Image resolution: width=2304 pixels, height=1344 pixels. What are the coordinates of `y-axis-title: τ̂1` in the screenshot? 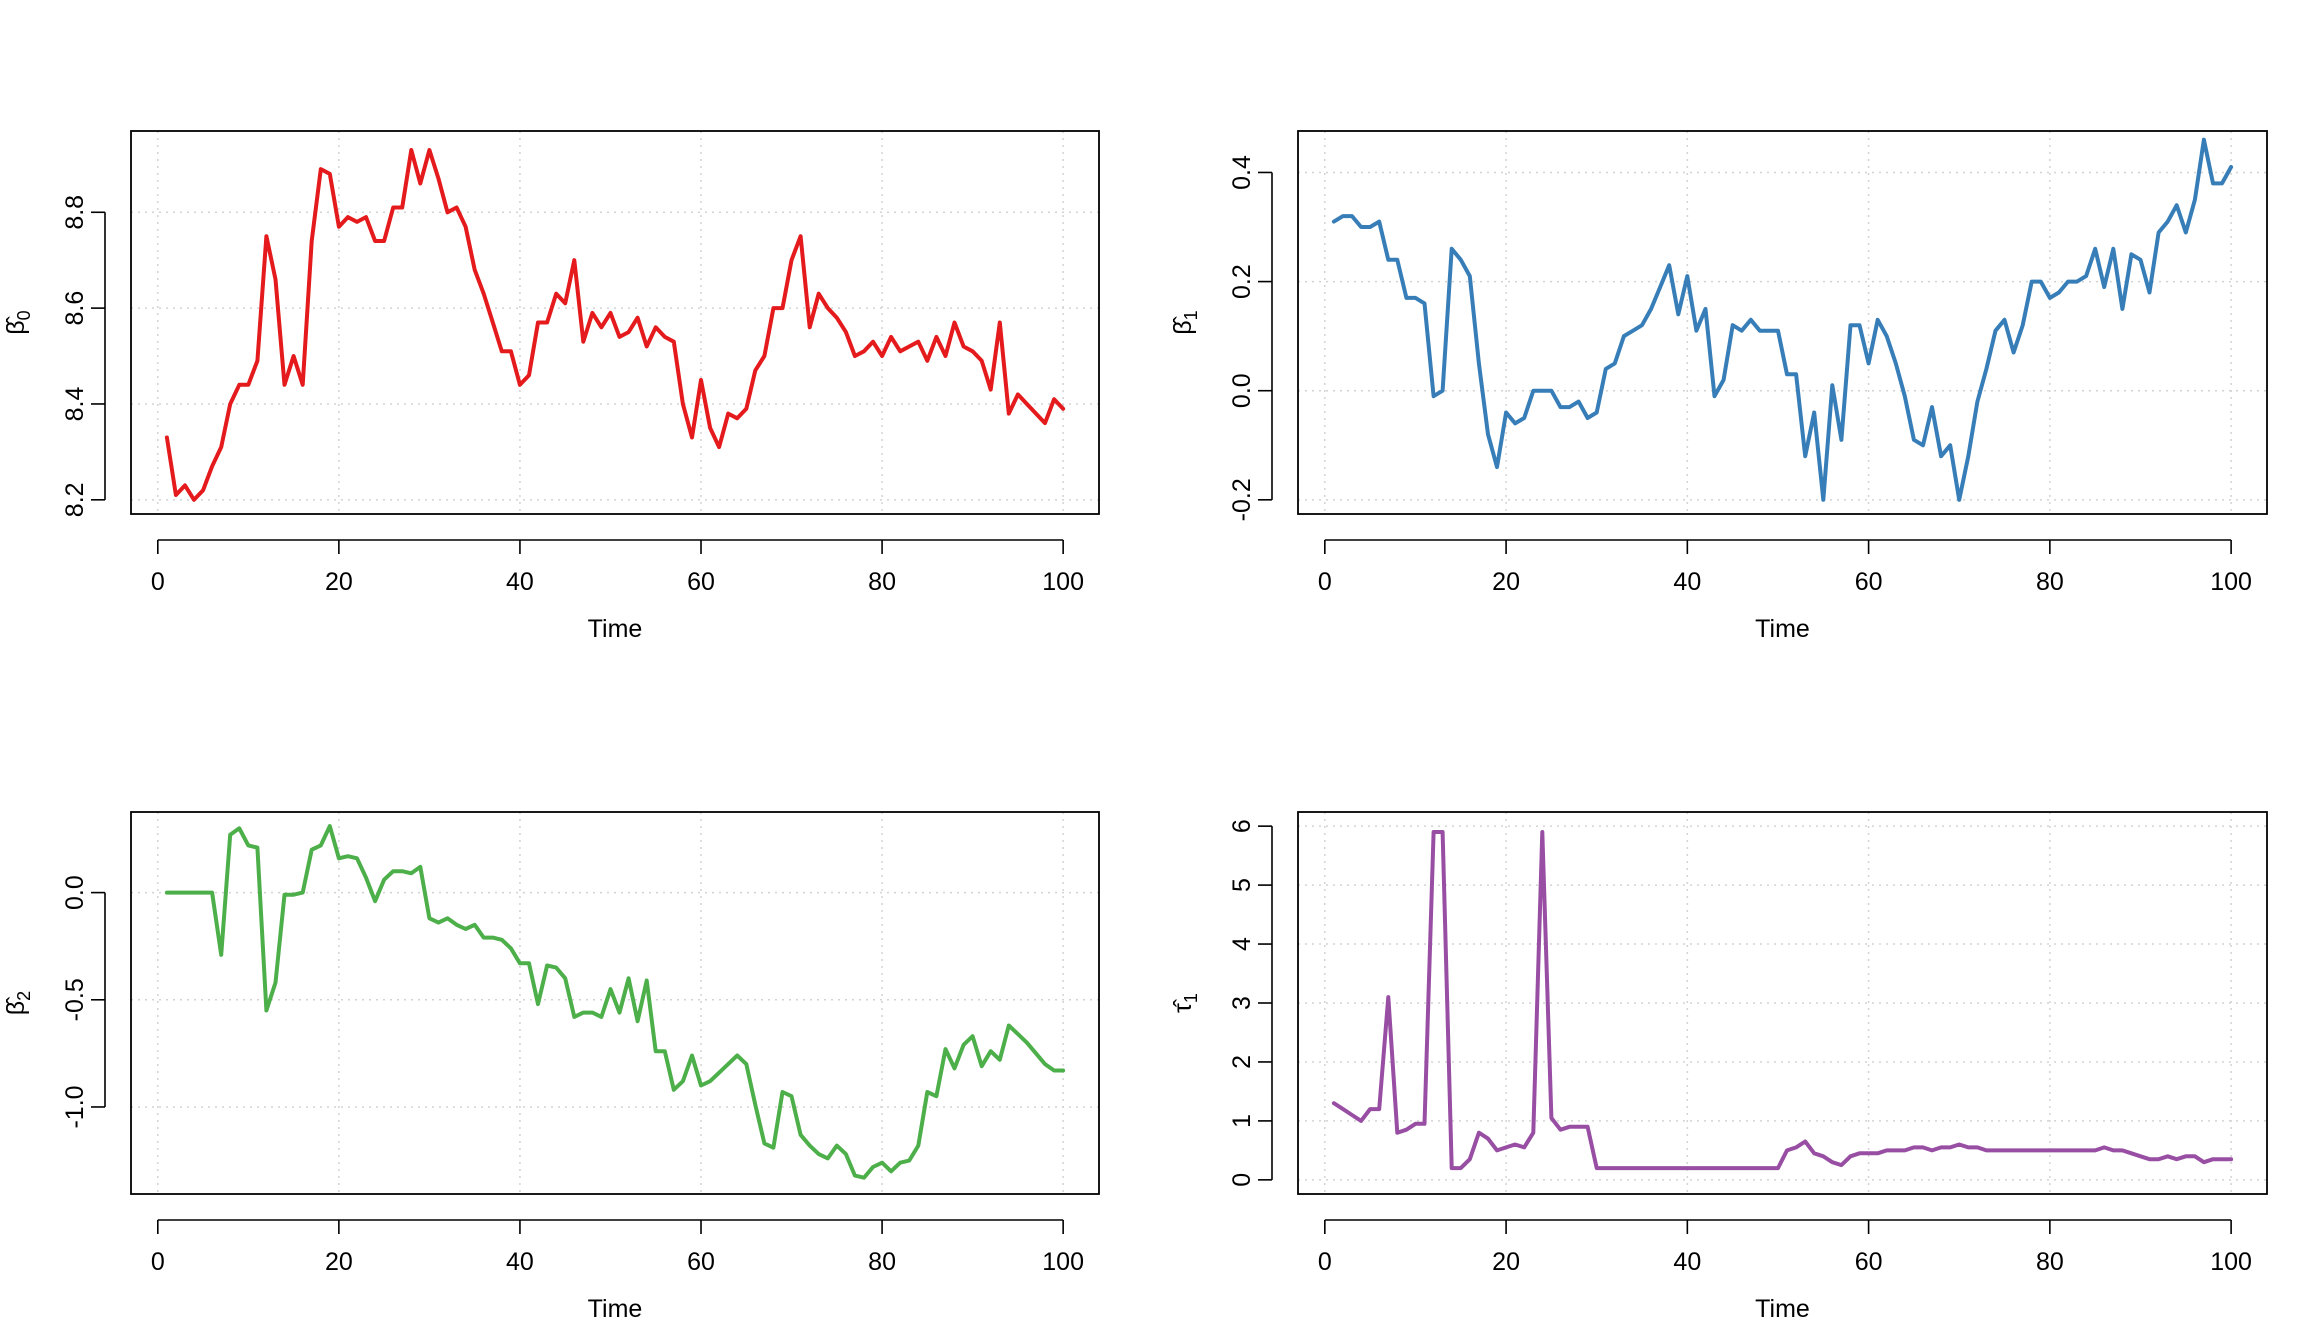 It's located at (1185, 1003).